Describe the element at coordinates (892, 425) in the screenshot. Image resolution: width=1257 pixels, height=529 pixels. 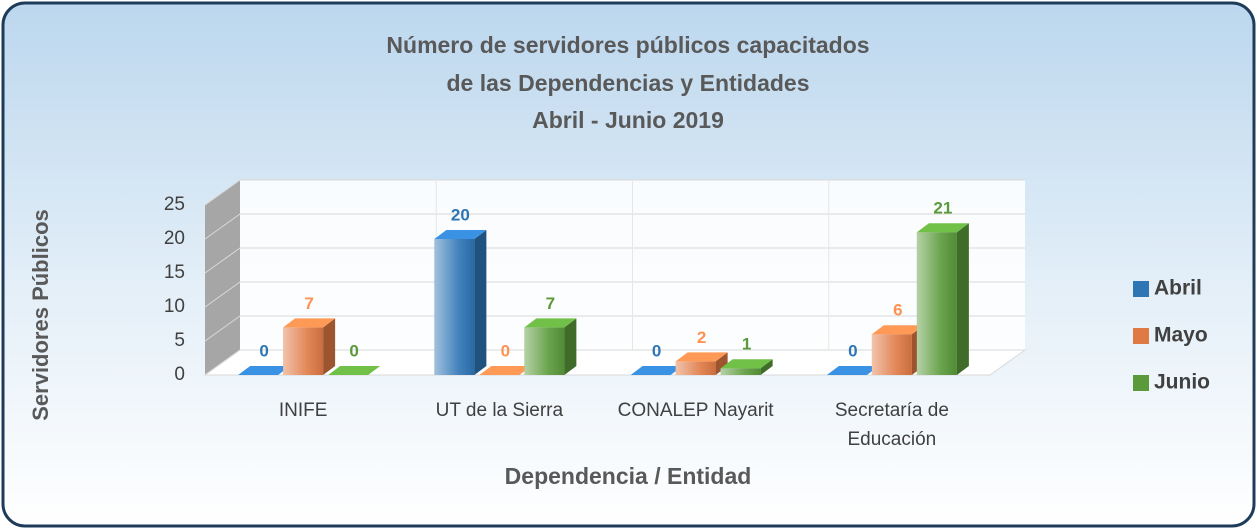
I see `x-tick-label: Secretaría de Educación` at that location.